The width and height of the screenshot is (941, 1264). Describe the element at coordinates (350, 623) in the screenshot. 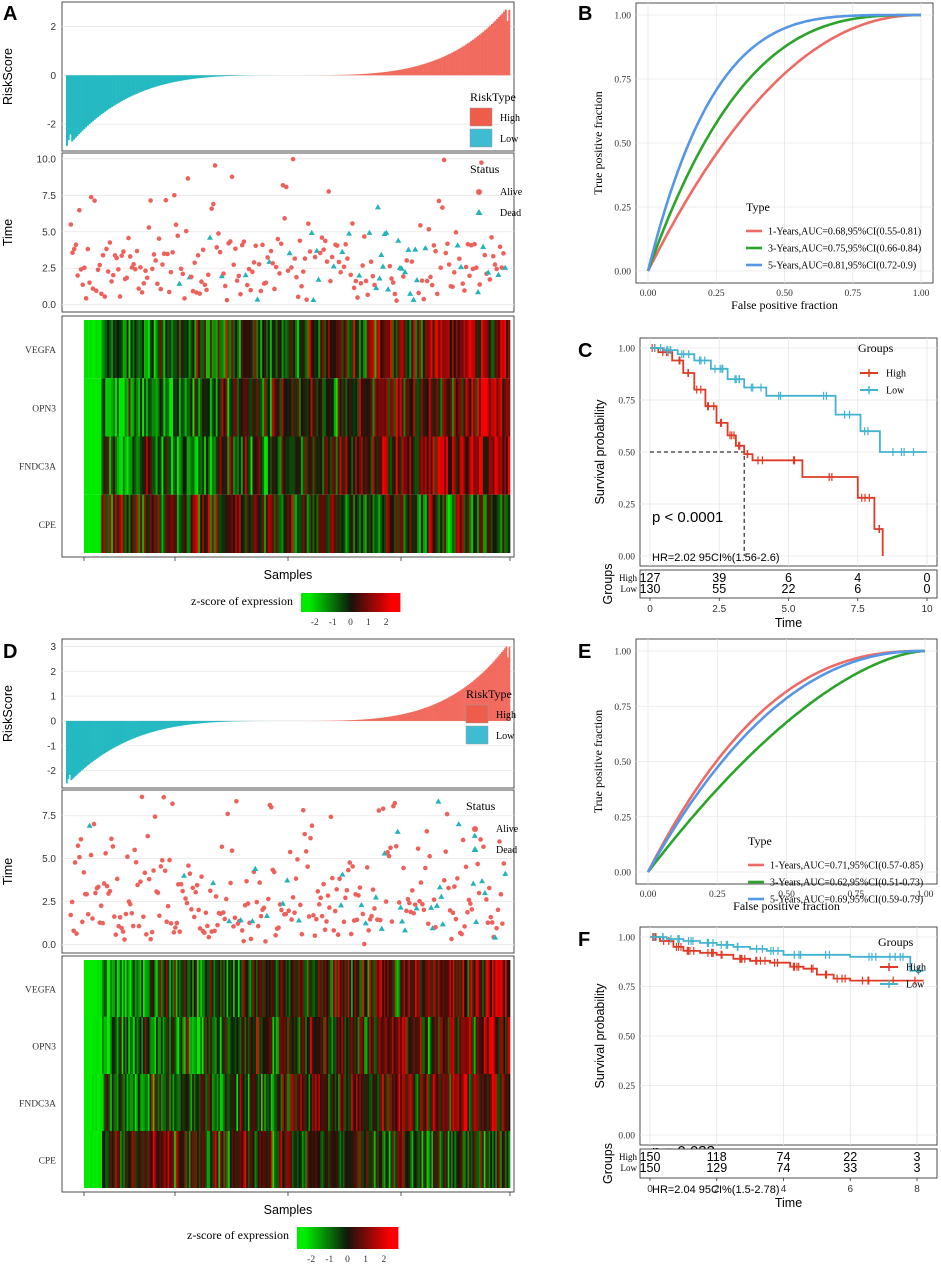

I see `colorbar-tick-label: 0` at that location.